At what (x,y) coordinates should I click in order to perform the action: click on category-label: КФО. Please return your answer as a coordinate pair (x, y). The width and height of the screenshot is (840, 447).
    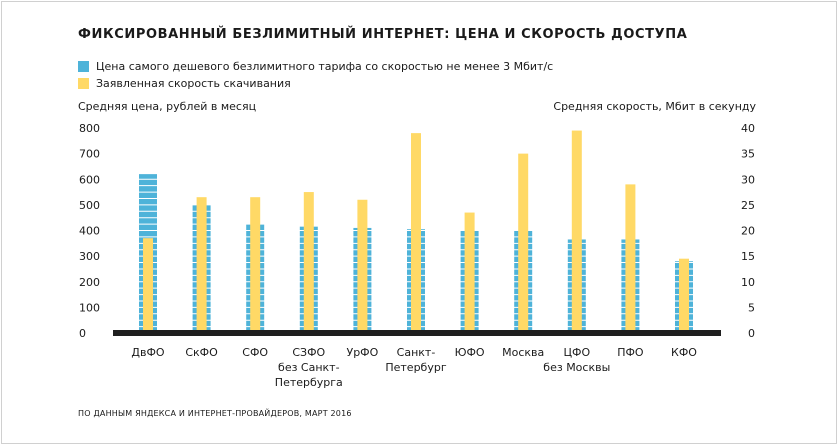
    Looking at the image, I should click on (684, 352).